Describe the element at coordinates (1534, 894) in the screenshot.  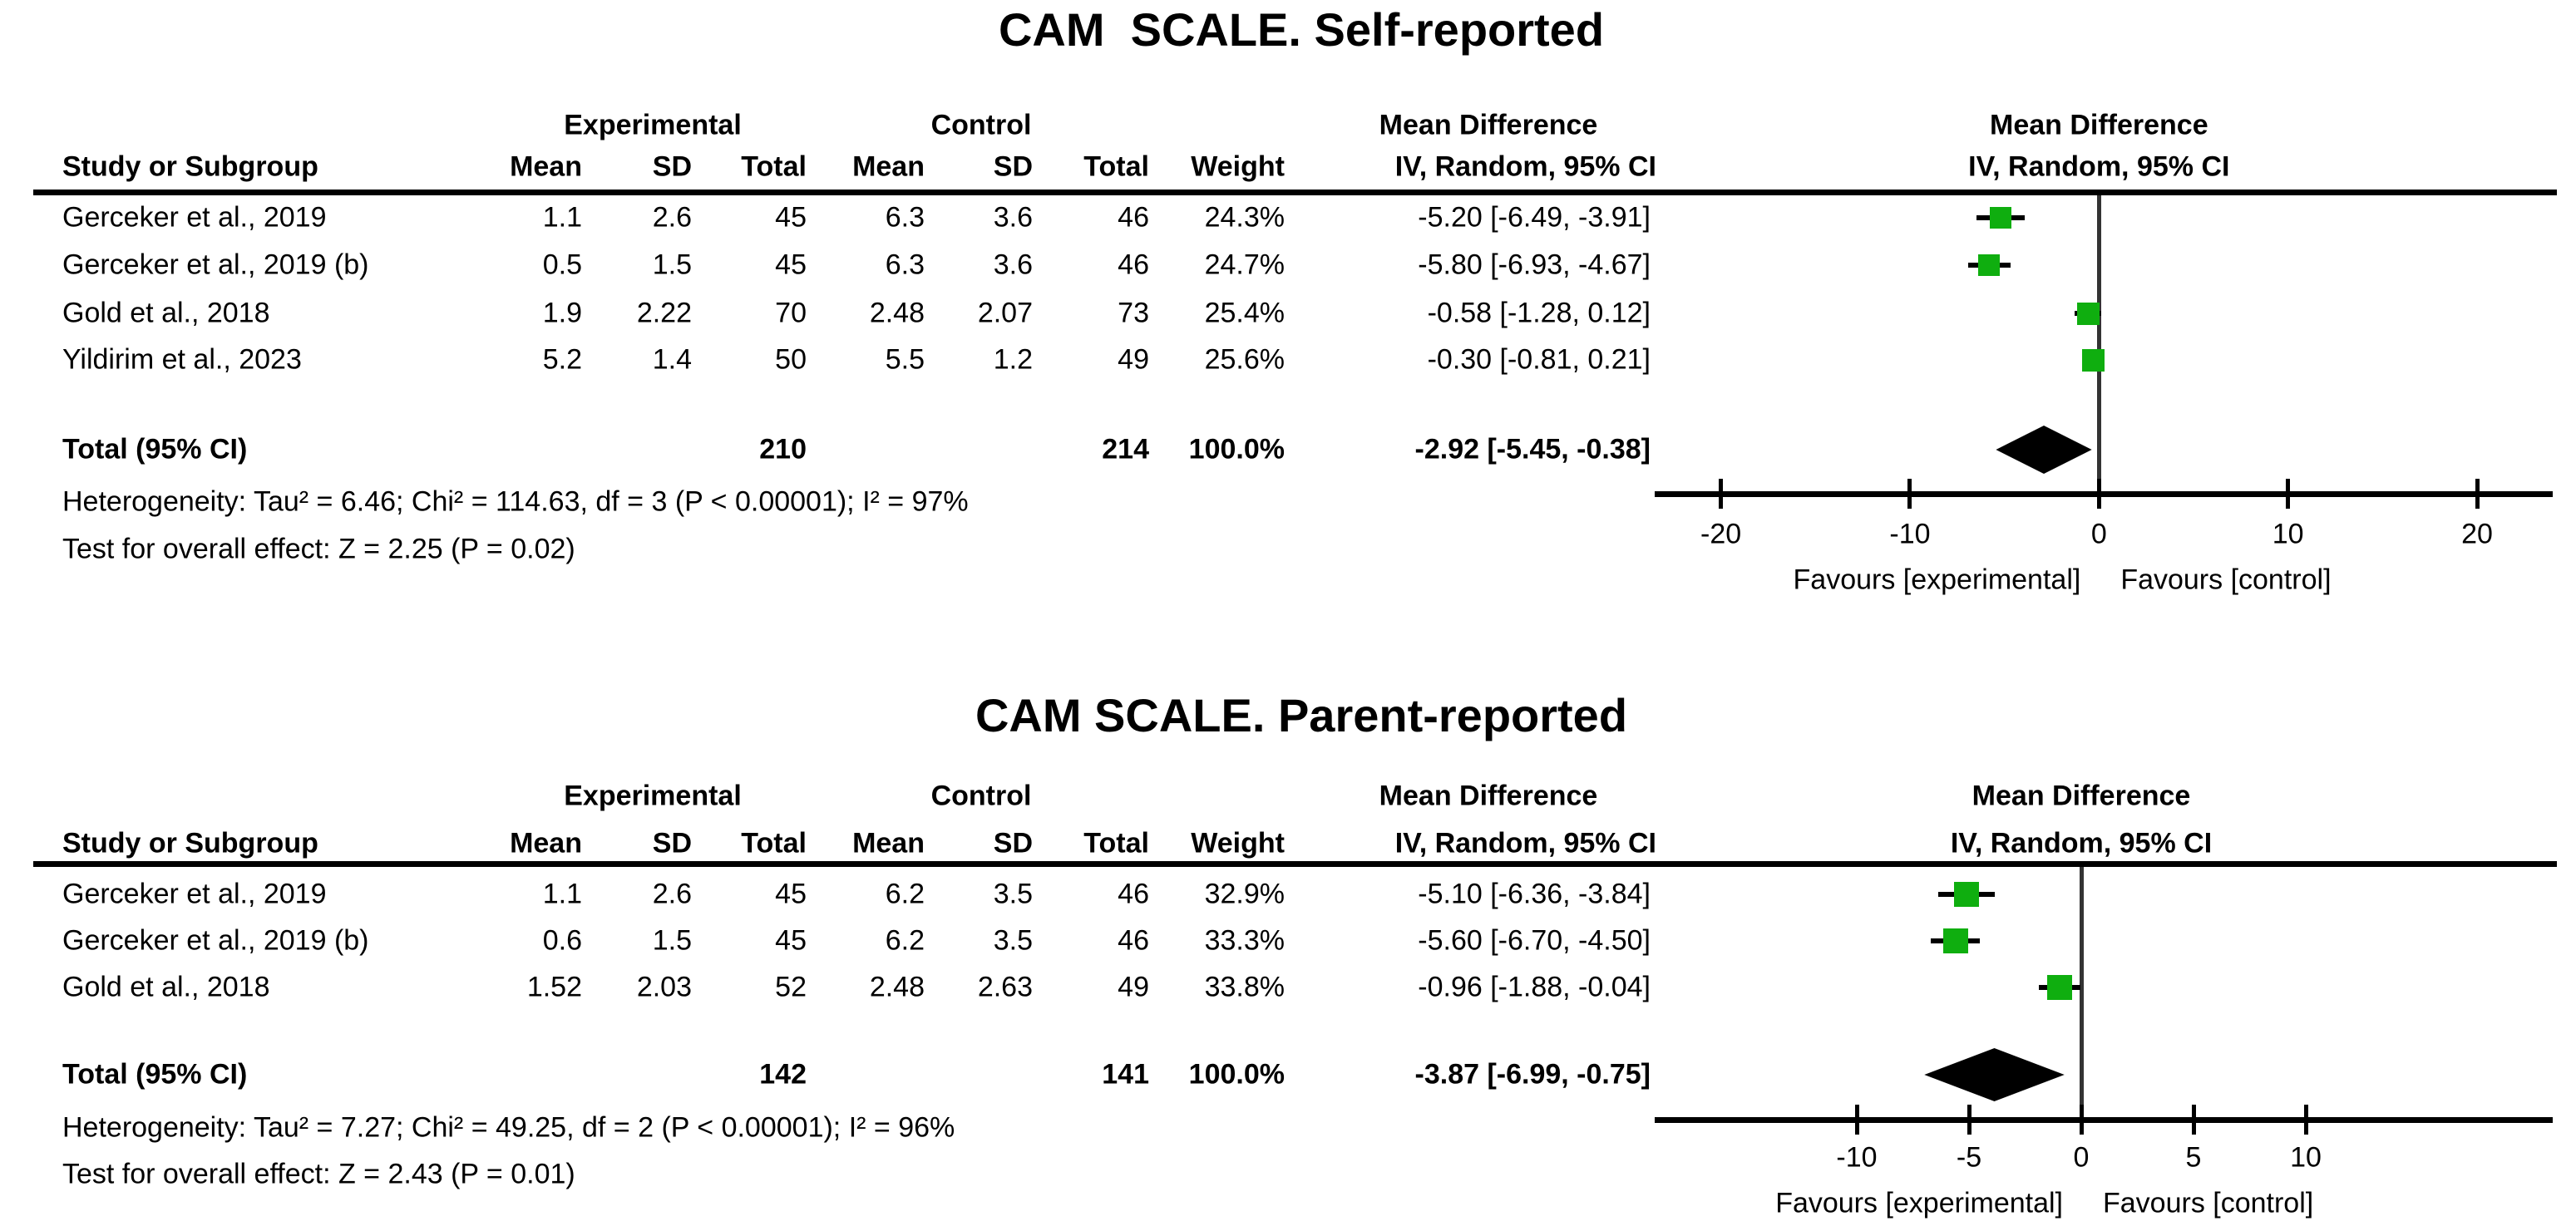
I see `study-ci-text: -5.10 [-6.36, -3.84]` at that location.